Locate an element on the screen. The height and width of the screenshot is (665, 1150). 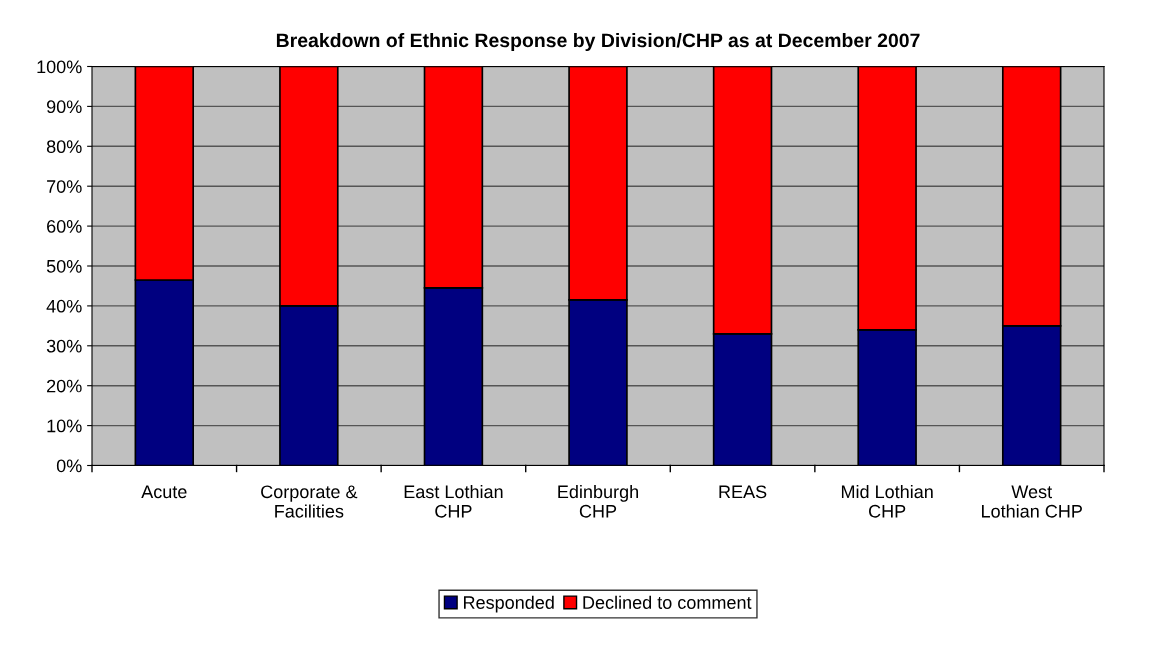
y-tick-label: 50% is located at coordinates (64, 266).